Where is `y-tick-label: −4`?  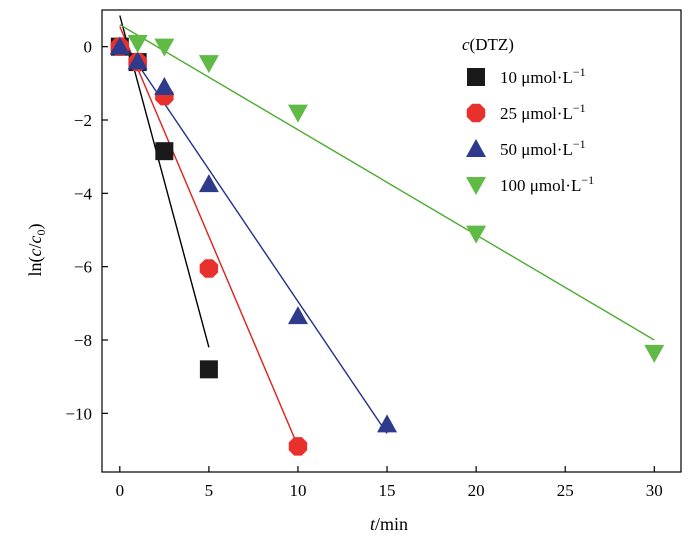
y-tick-label: −4 is located at coordinates (83, 193).